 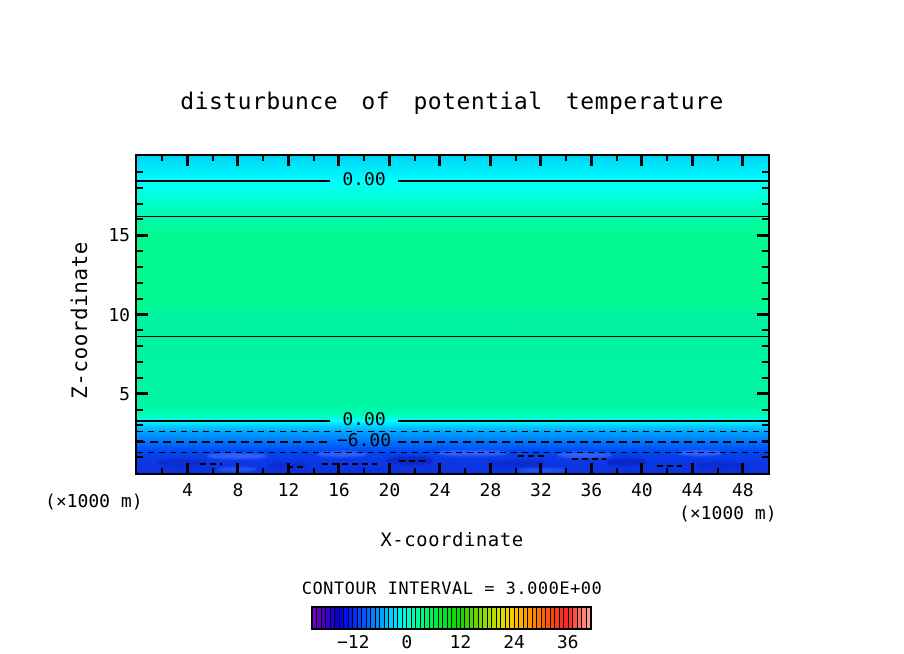 I want to click on contour-interval-label: CONTOUR INTERVAL = 3.000E+00, so click(x=452, y=589).